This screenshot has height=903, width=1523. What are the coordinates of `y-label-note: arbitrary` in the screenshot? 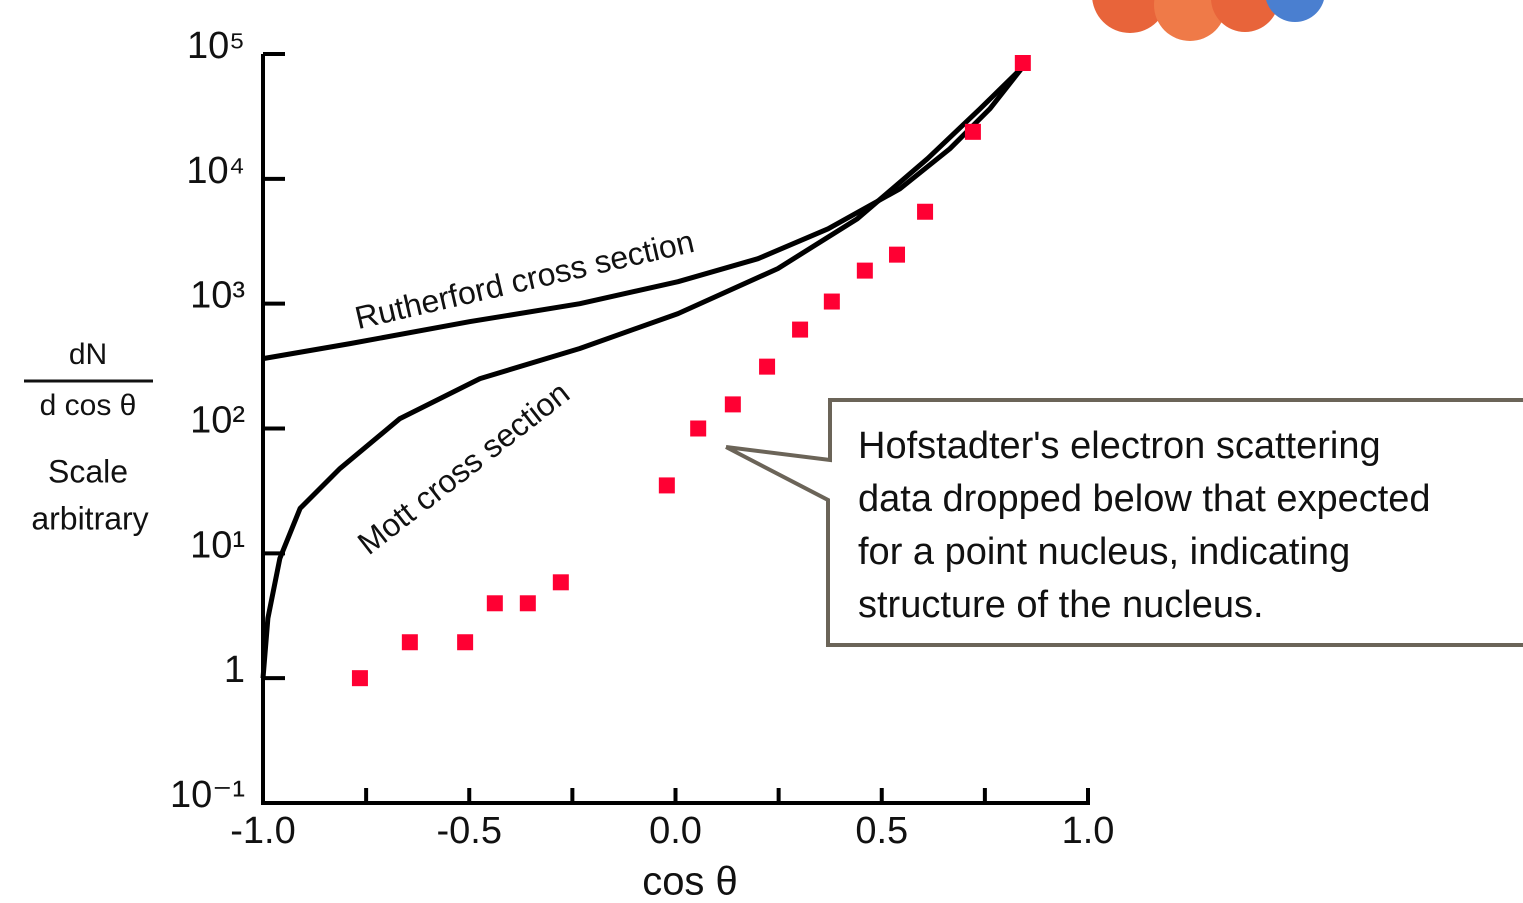 It's located at (89, 518).